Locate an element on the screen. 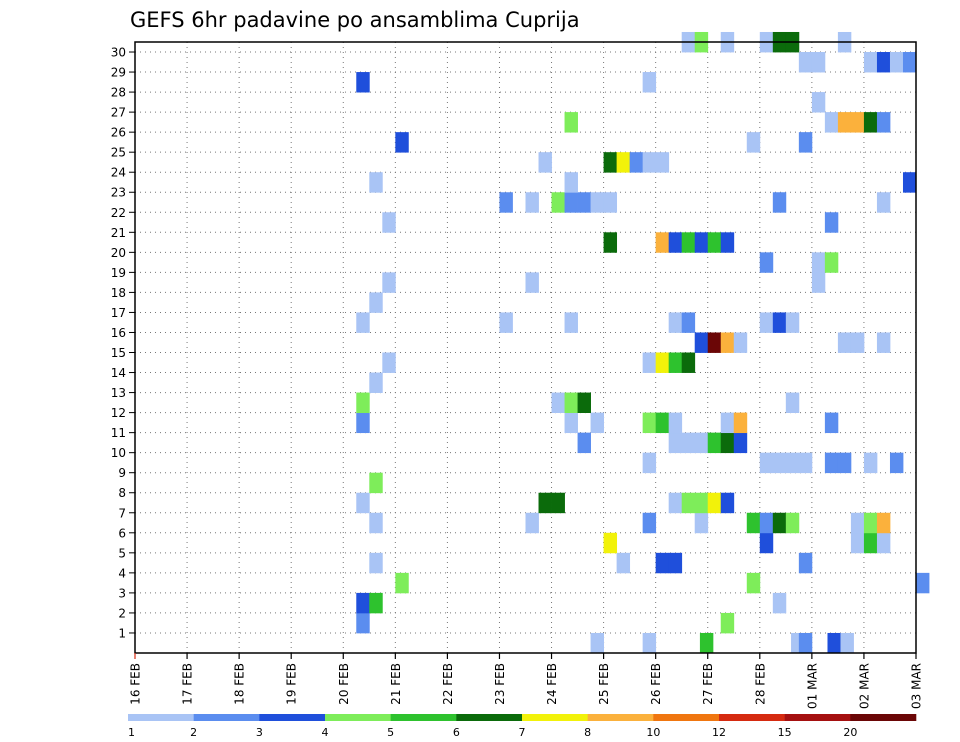 Image resolution: width=960 pixels, height=742 pixels. y-tick-label: 28 is located at coordinates (118, 93).